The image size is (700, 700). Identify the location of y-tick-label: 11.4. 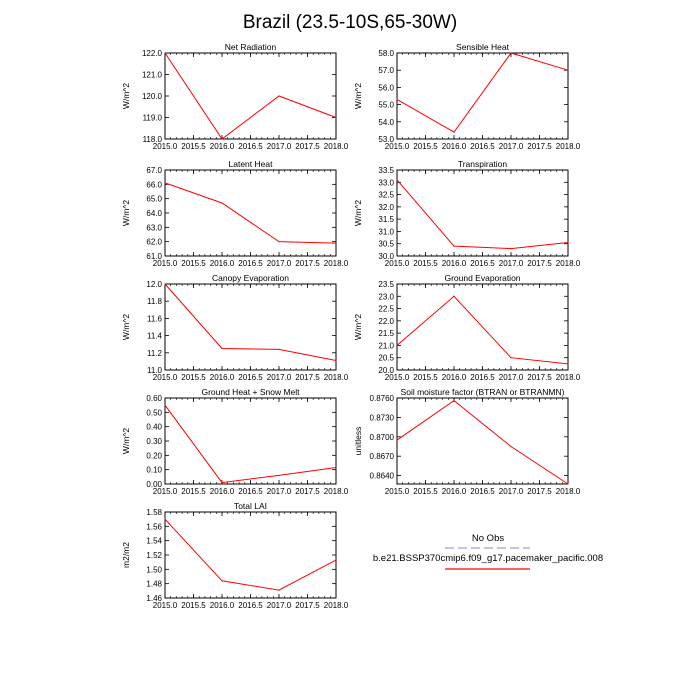
(155, 336).